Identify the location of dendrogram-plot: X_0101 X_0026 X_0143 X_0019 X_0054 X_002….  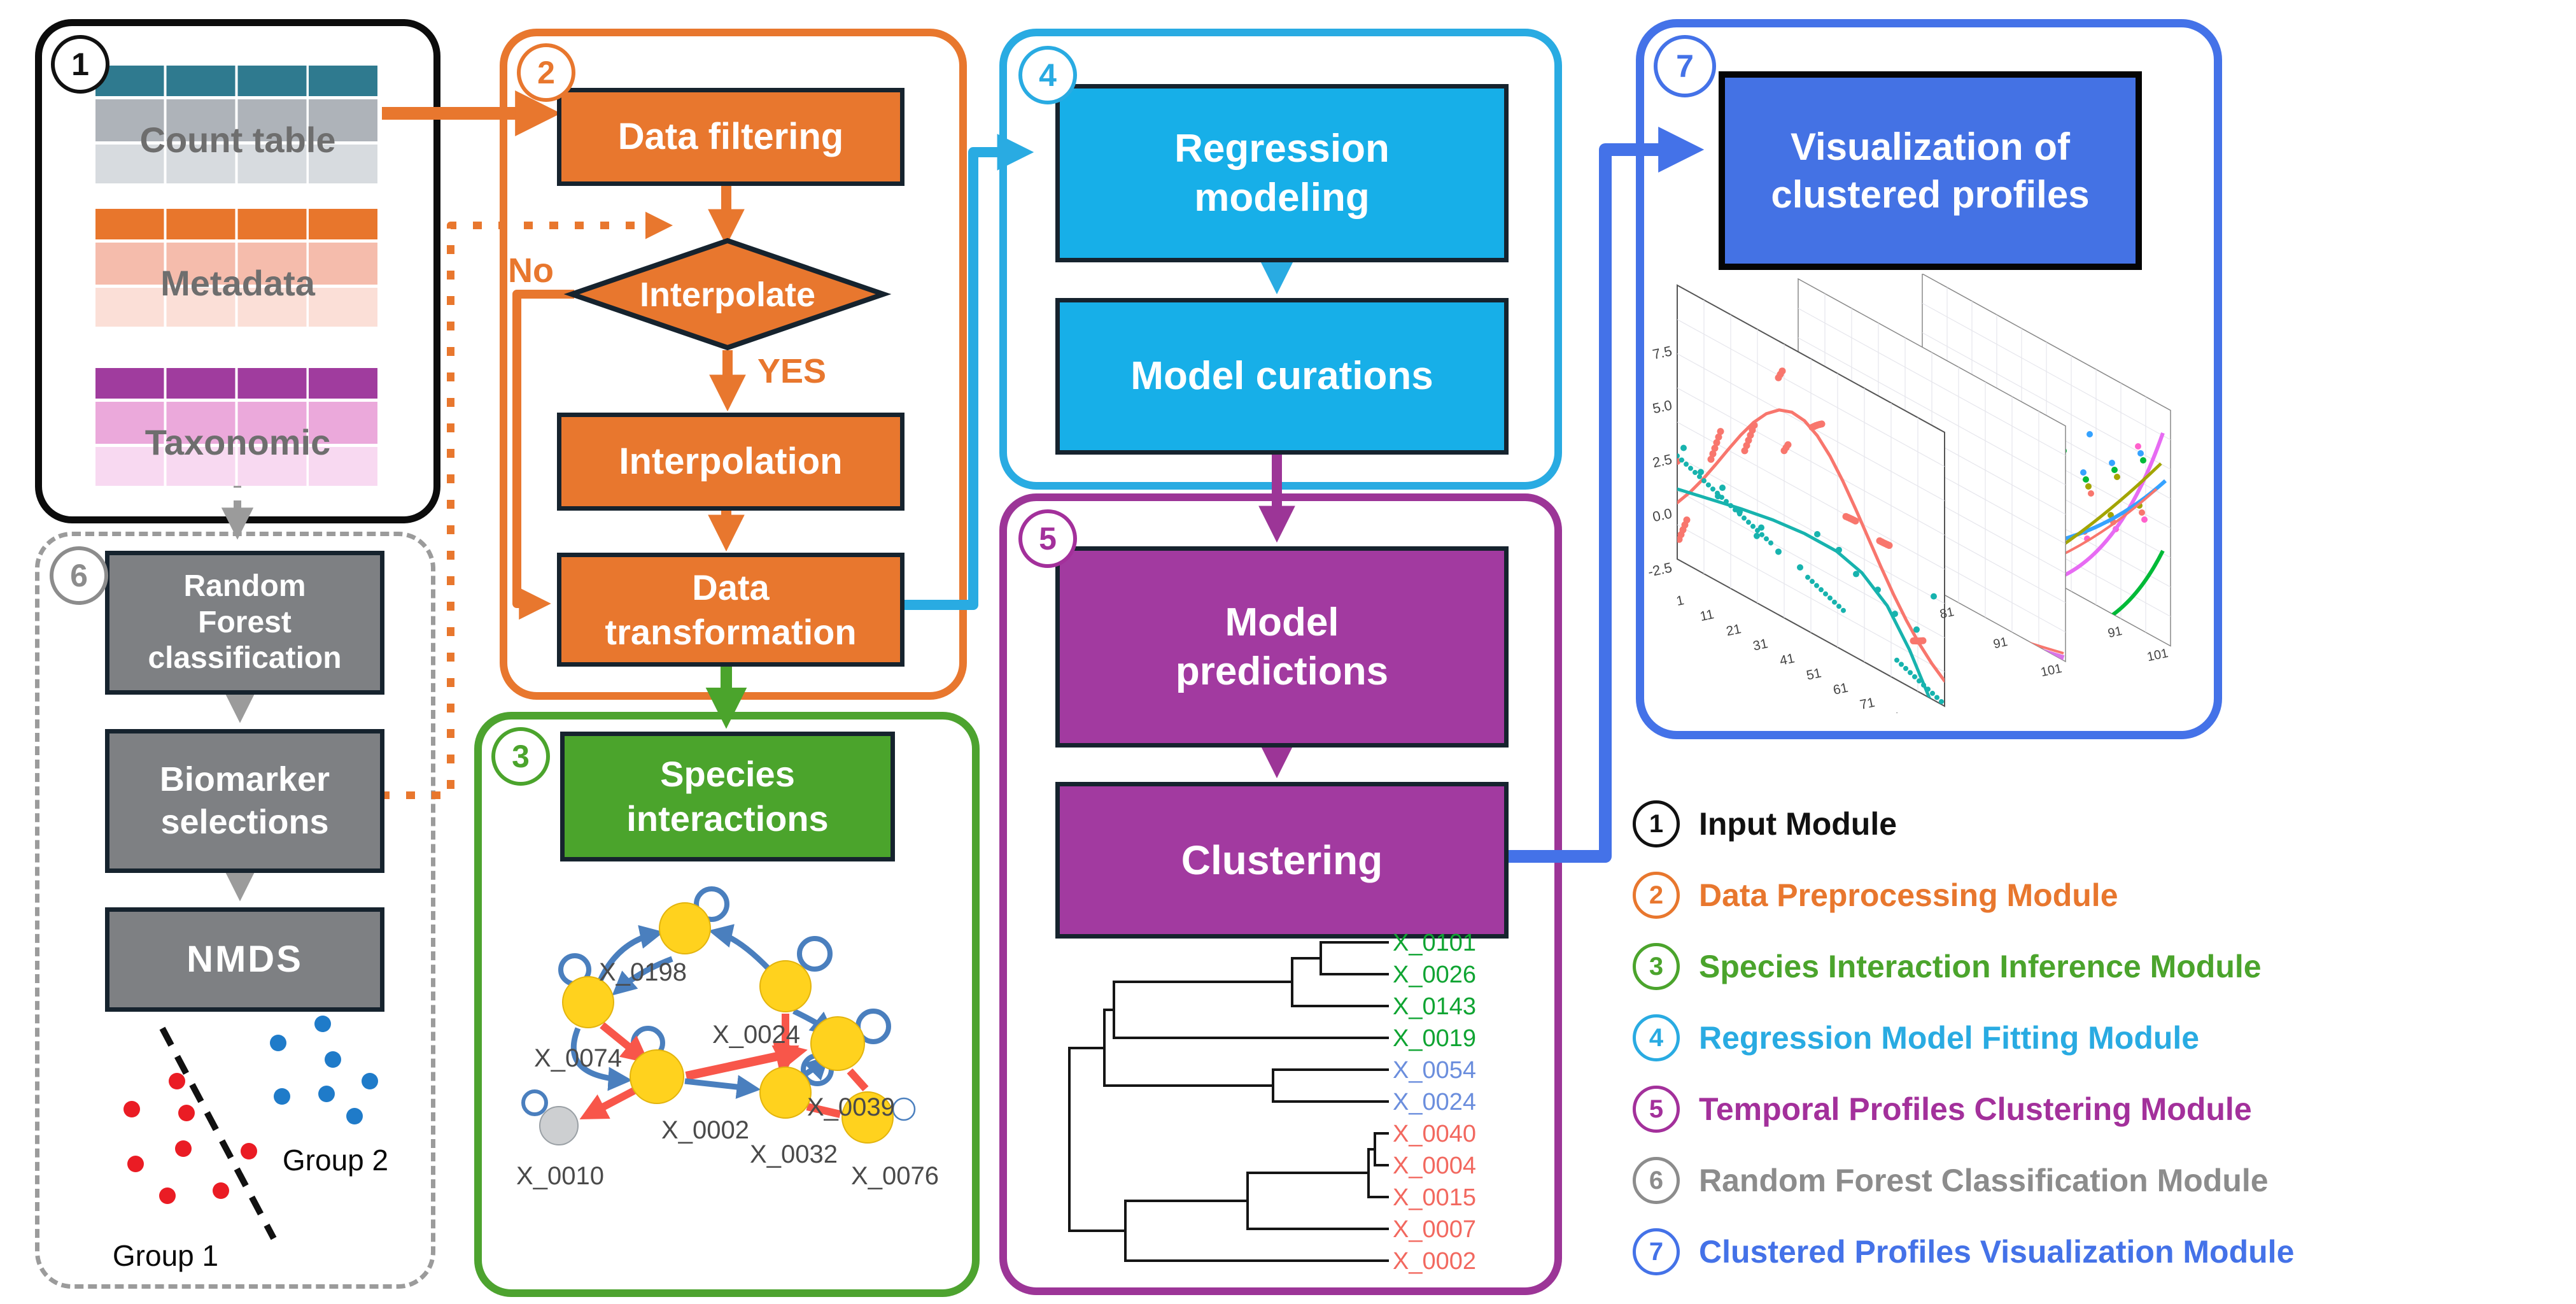
(1272, 1102).